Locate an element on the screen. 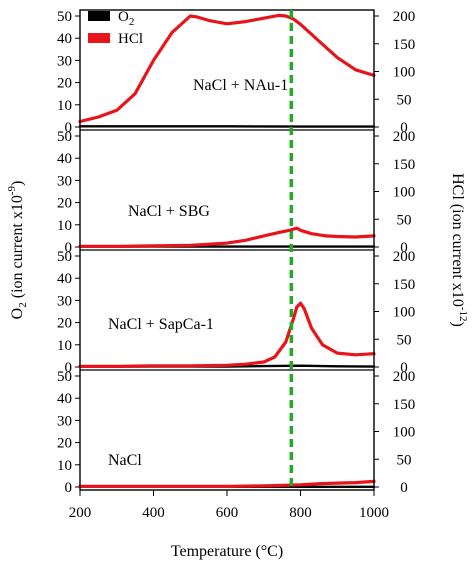 This screenshot has width=474, height=563. panel-label: NaCl + SBG is located at coordinates (169, 211).